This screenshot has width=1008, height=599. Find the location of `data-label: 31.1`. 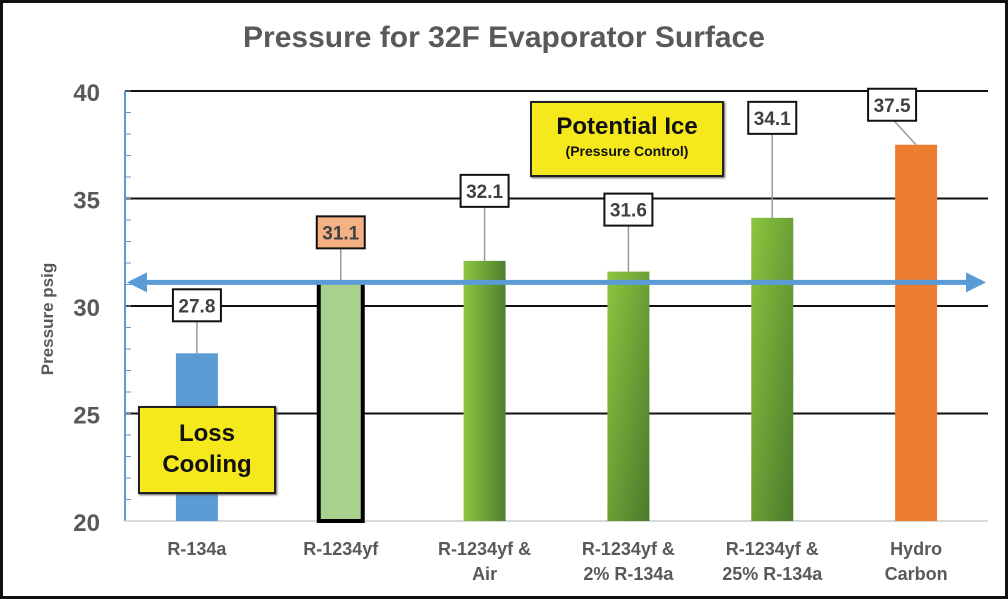

data-label: 31.1 is located at coordinates (340, 233).